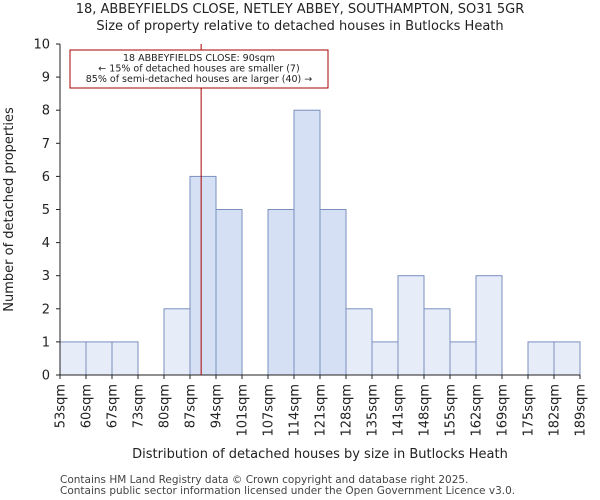  Describe the element at coordinates (46, 210) in the screenshot. I see `y-tick-label: 5` at that location.